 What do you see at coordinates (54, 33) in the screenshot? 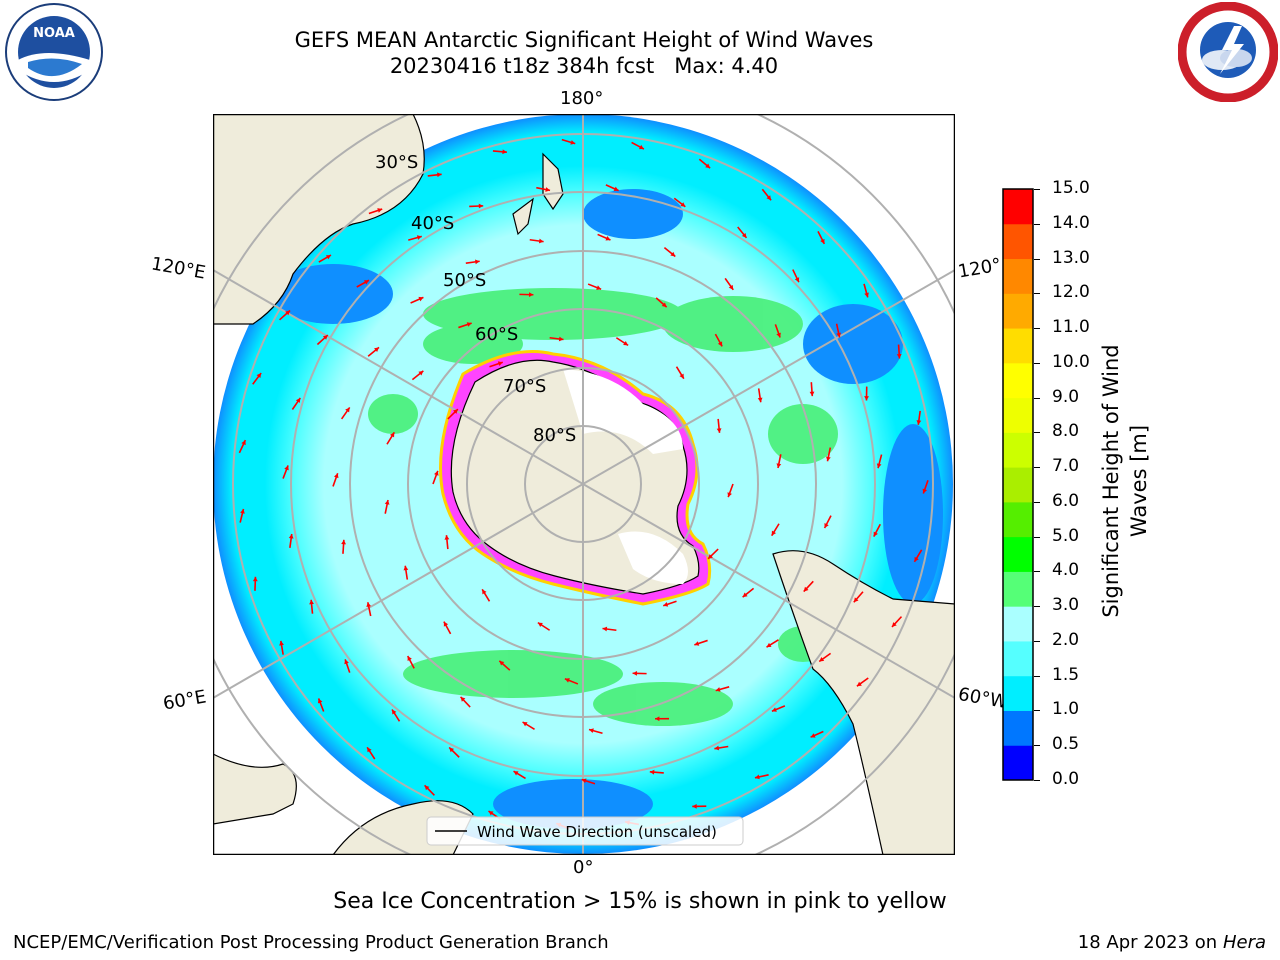
I see `svg-text: NOAA` at bounding box center [54, 33].